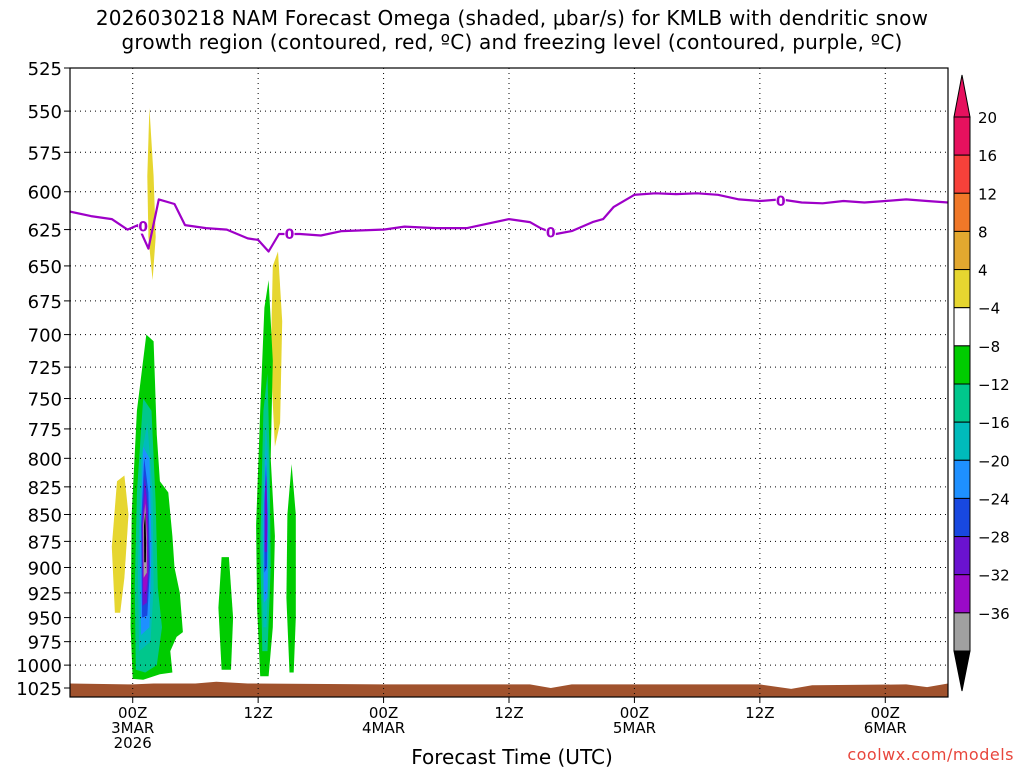 This screenshot has height=769, width=1024. Describe the element at coordinates (39, 689) in the screenshot. I see `y-tick-label: 1025` at that location.